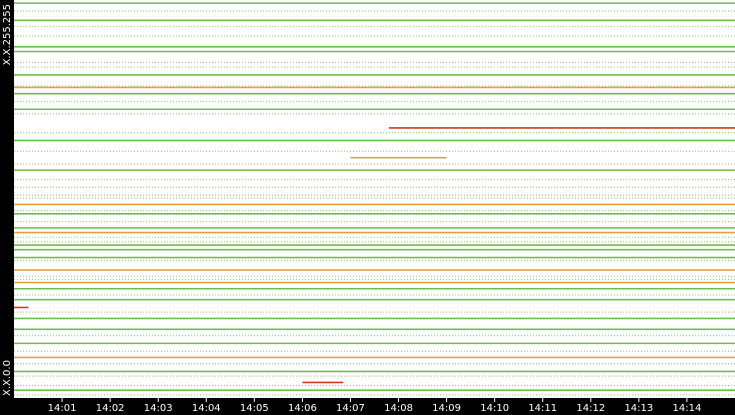 Image resolution: width=735 pixels, height=415 pixels. Describe the element at coordinates (206, 408) in the screenshot. I see `x-tick-label: 14:04` at that location.